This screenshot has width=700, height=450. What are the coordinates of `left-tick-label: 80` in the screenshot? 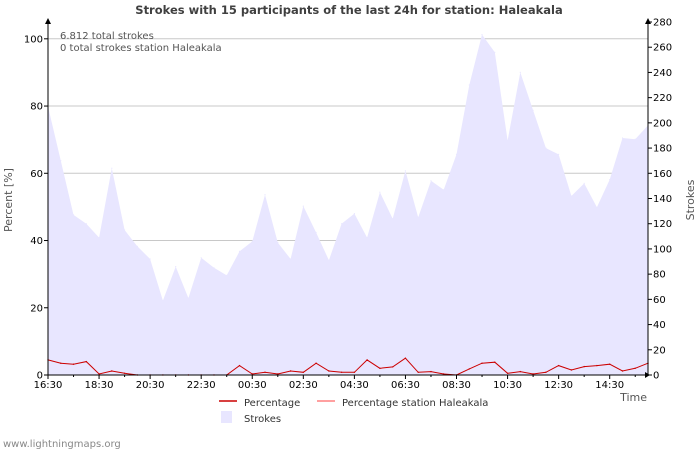 It's located at (36, 107).